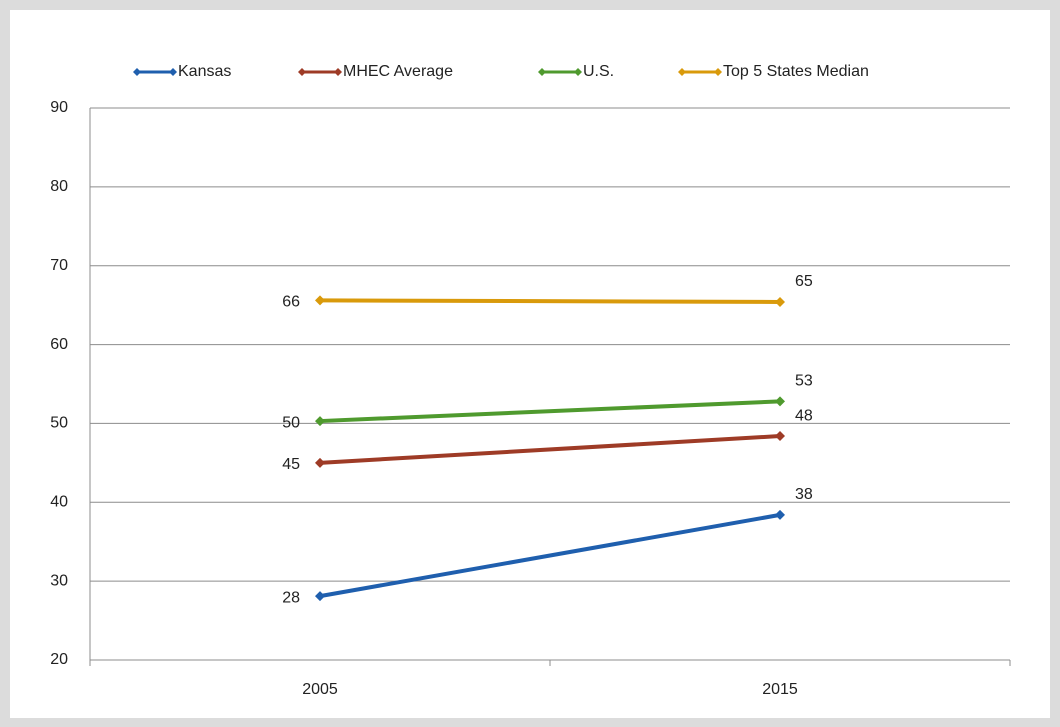 This screenshot has width=1060, height=727. I want to click on y-tick-label: 60, so click(59, 344).